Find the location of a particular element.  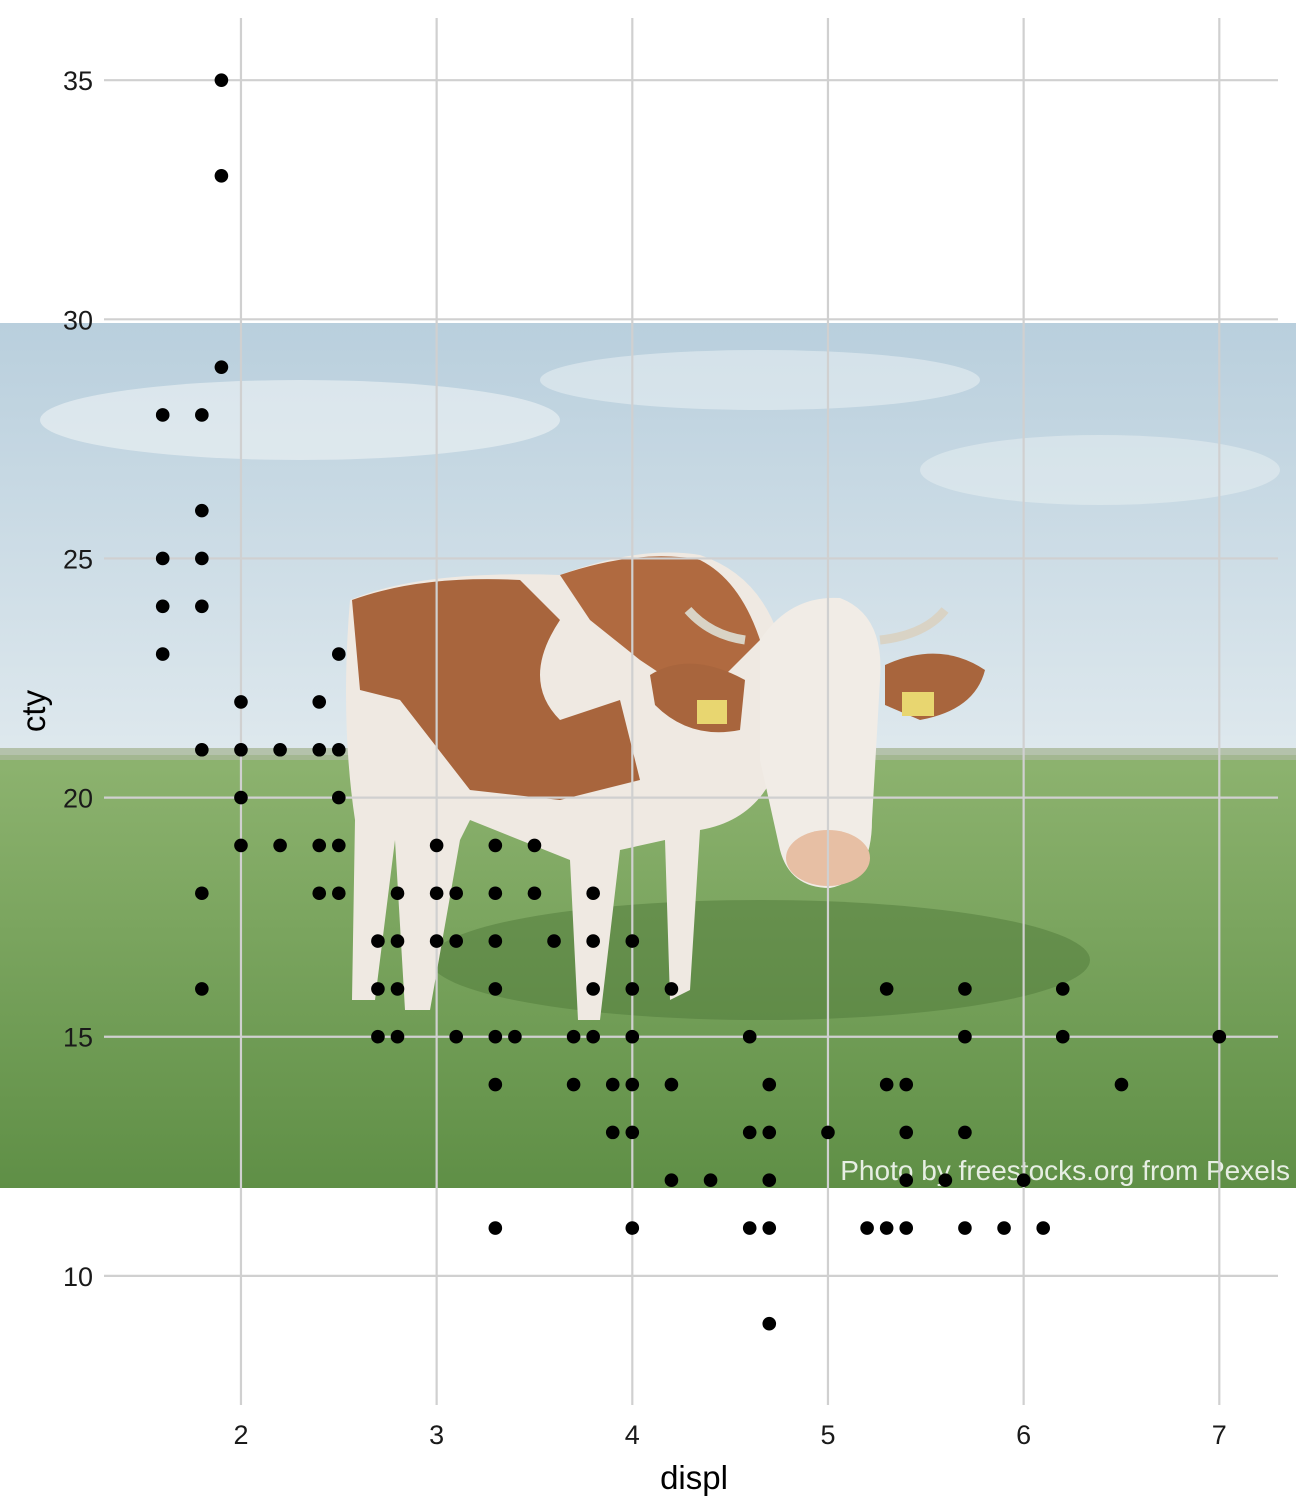

x-tick-label: 2 is located at coordinates (240, 1435).